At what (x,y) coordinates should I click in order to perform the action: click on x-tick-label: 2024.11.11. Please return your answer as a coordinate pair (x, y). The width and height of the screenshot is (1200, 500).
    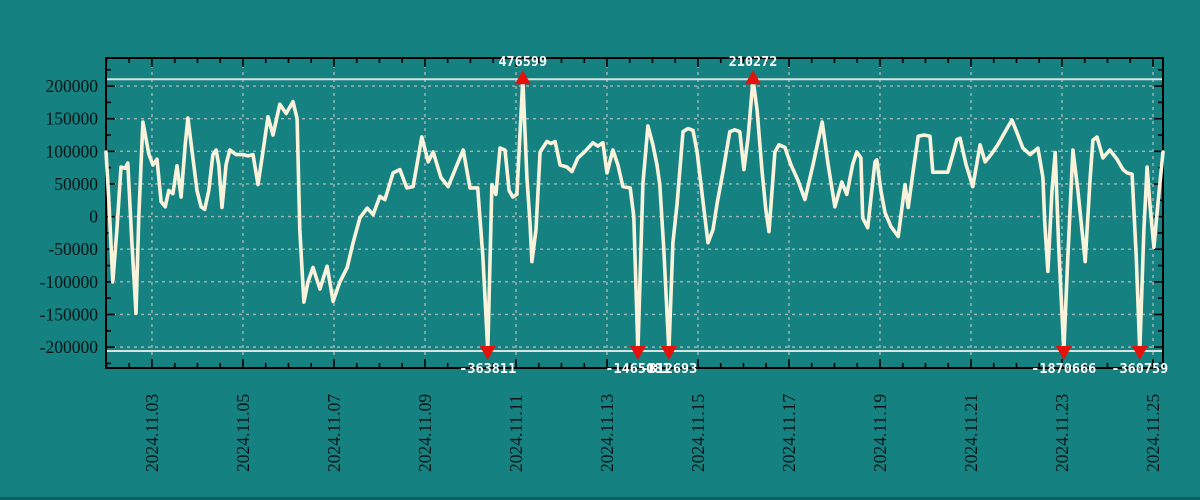
    Looking at the image, I should click on (516, 433).